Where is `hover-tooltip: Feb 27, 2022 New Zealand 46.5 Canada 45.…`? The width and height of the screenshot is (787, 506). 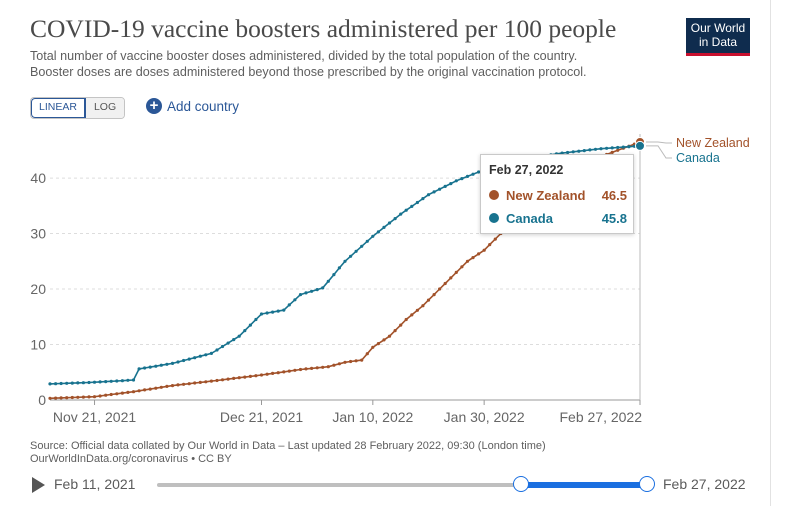 hover-tooltip: Feb 27, 2022 New Zealand 46.5 Canada 45.… is located at coordinates (557, 194).